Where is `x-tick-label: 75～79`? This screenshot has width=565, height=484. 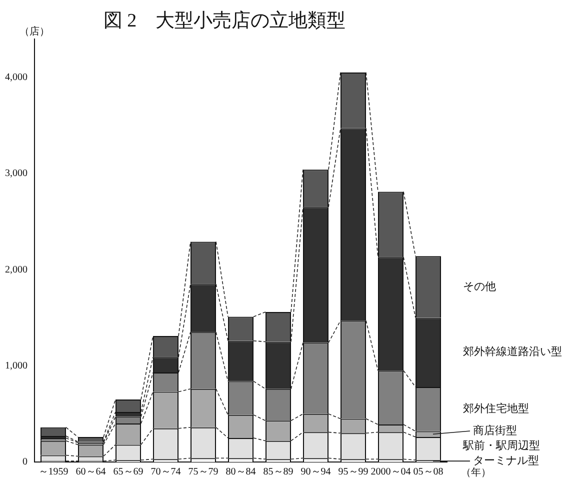 x-tick-label: 75～79 is located at coordinates (203, 472).